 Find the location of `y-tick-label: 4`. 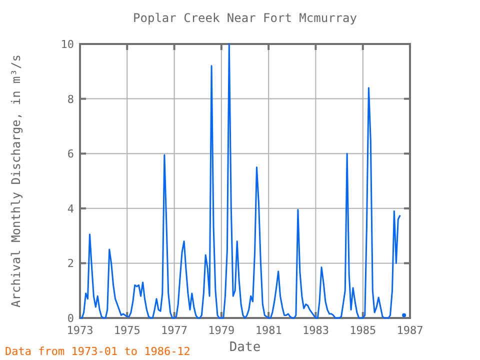

y-tick-label: 4 is located at coordinates (70, 209).